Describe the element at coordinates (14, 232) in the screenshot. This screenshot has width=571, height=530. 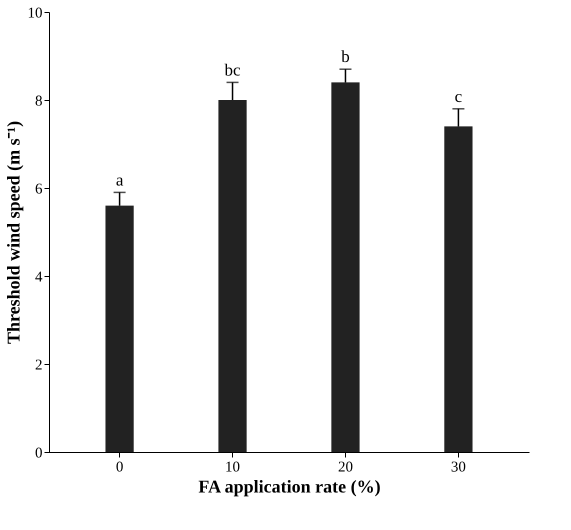
I see `y-axis-title: Threshold wind speed (m s⁻¹)` at that location.